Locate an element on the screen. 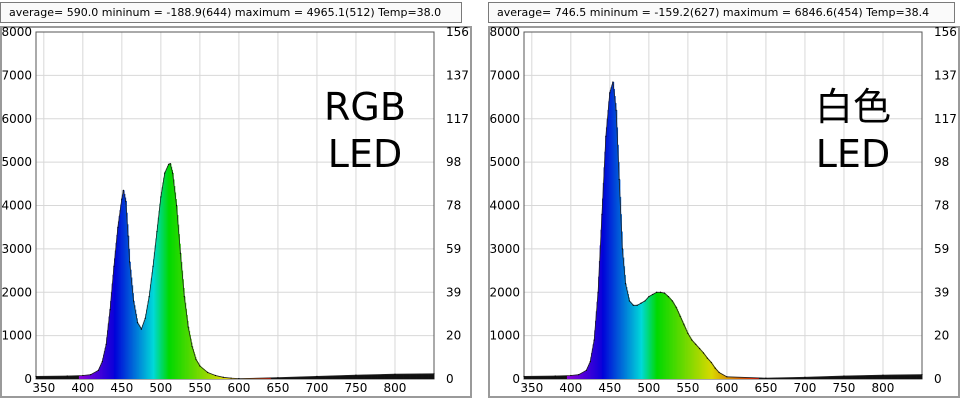  x-tick-label: 500 is located at coordinates (160, 388).